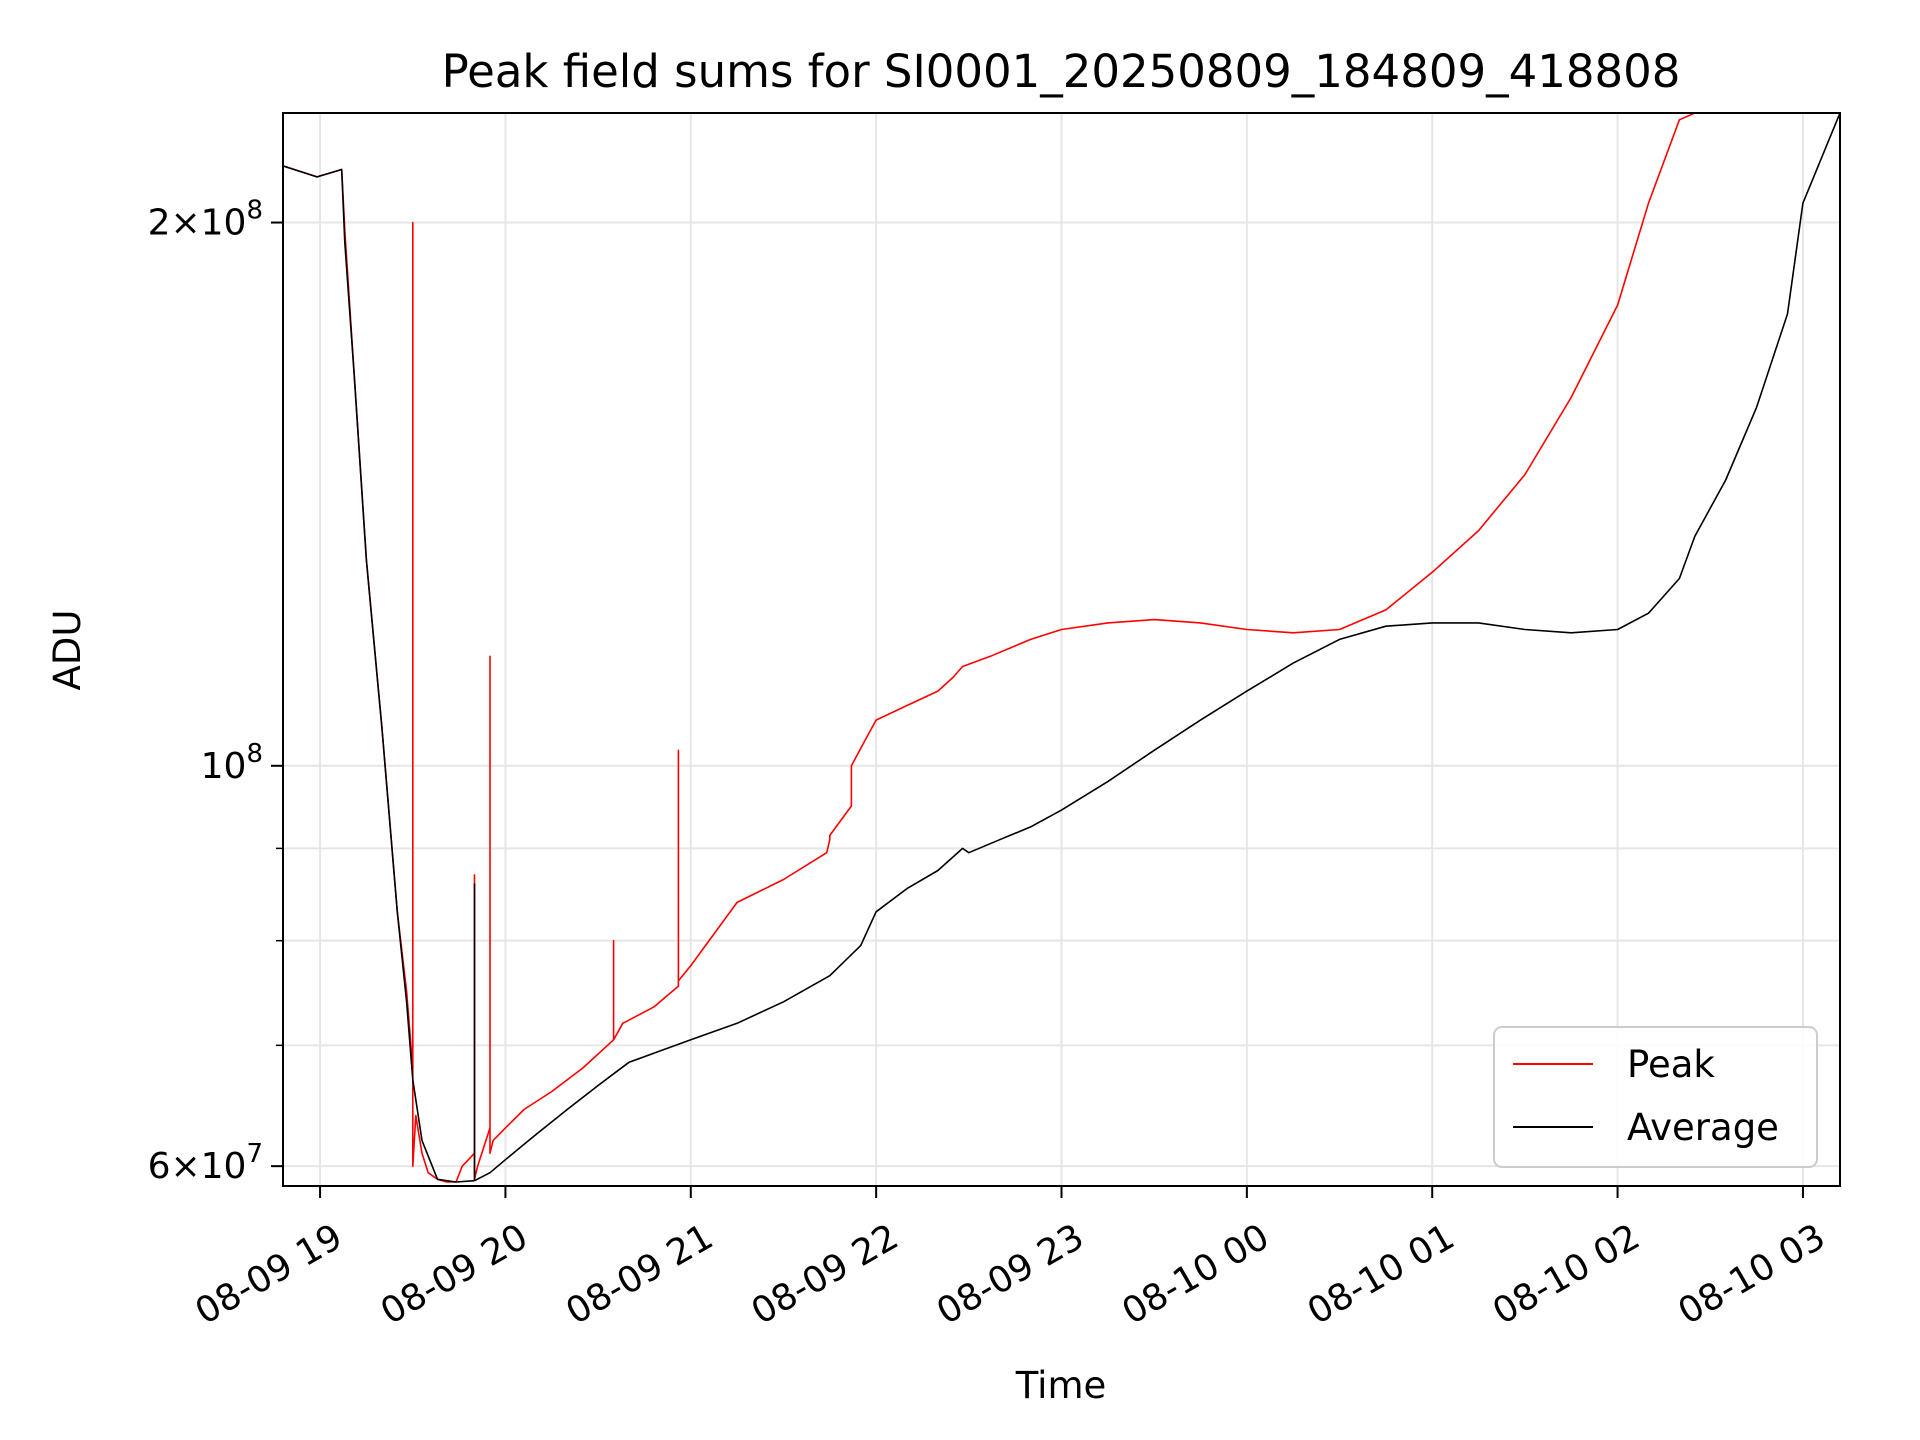 This screenshot has height=1440, width=1920. I want to click on y-axis-label: ADU, so click(67, 650).